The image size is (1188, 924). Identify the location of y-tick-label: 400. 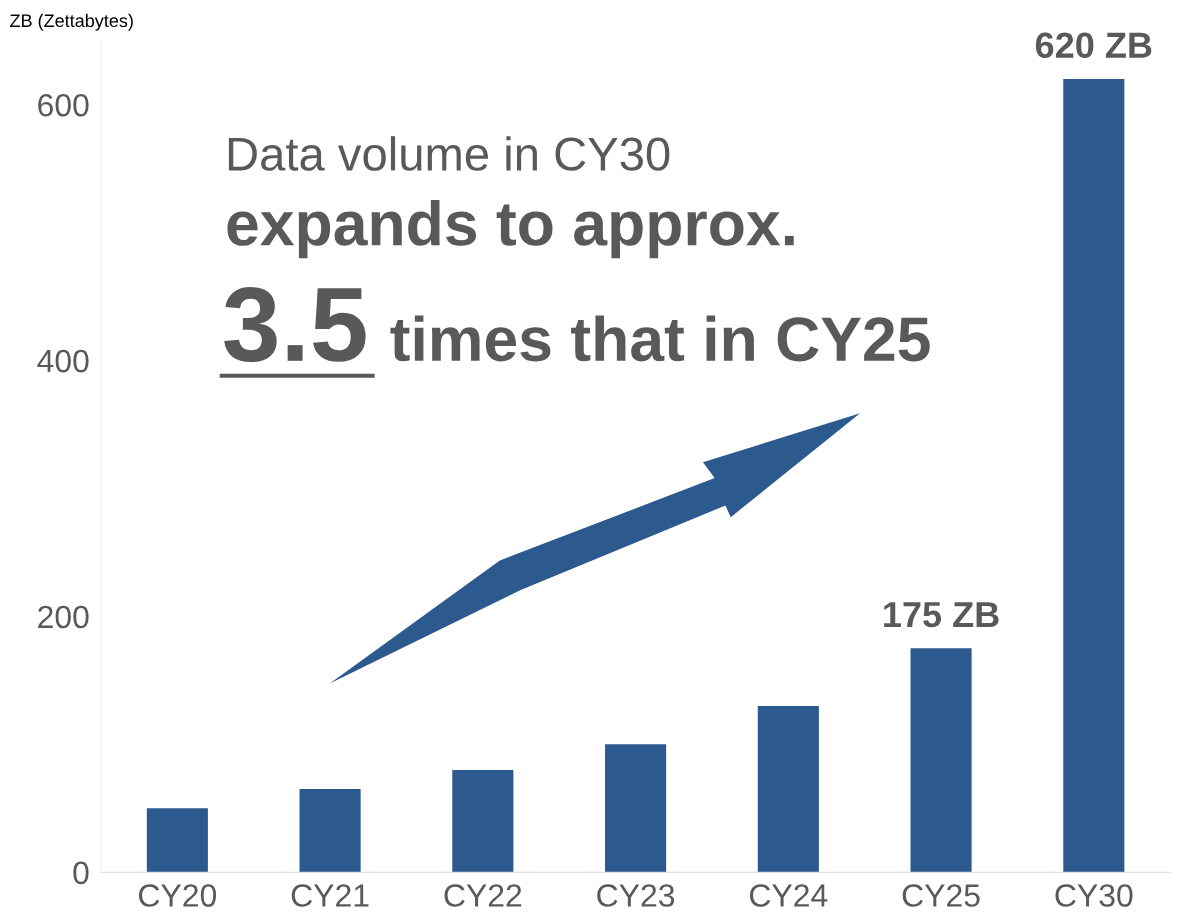
(63, 361).